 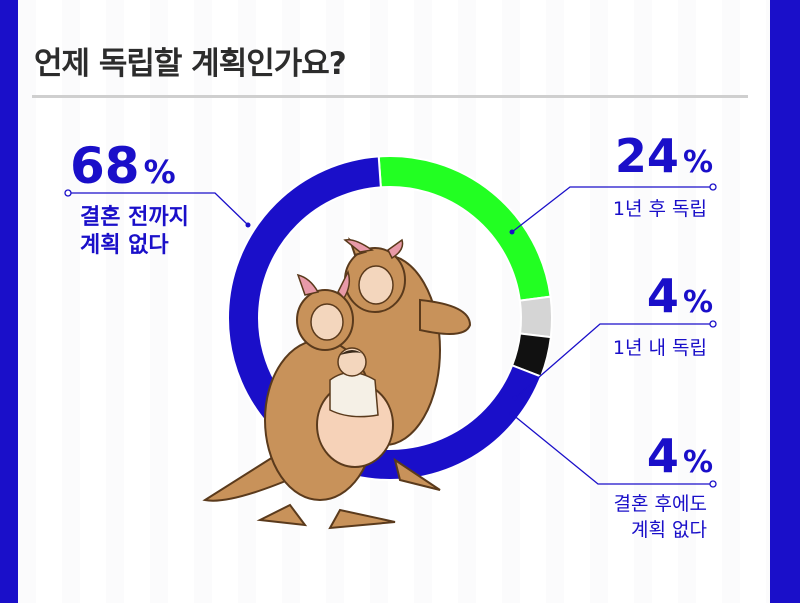 What do you see at coordinates (512, 232) in the screenshot?
I see `leader-dot-b-inner` at bounding box center [512, 232].